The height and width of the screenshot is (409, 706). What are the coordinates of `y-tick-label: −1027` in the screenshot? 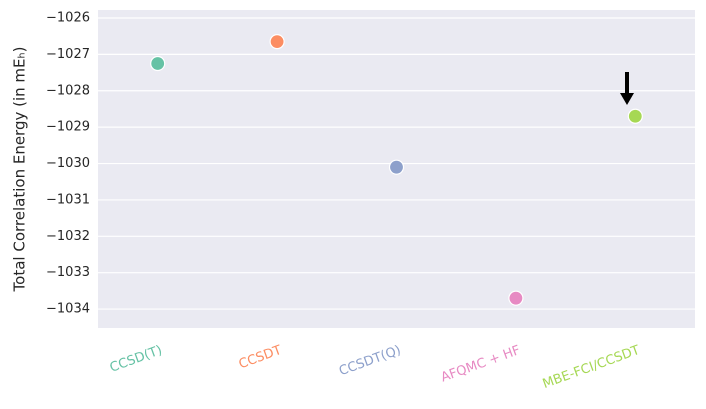 It's located at (68, 54).